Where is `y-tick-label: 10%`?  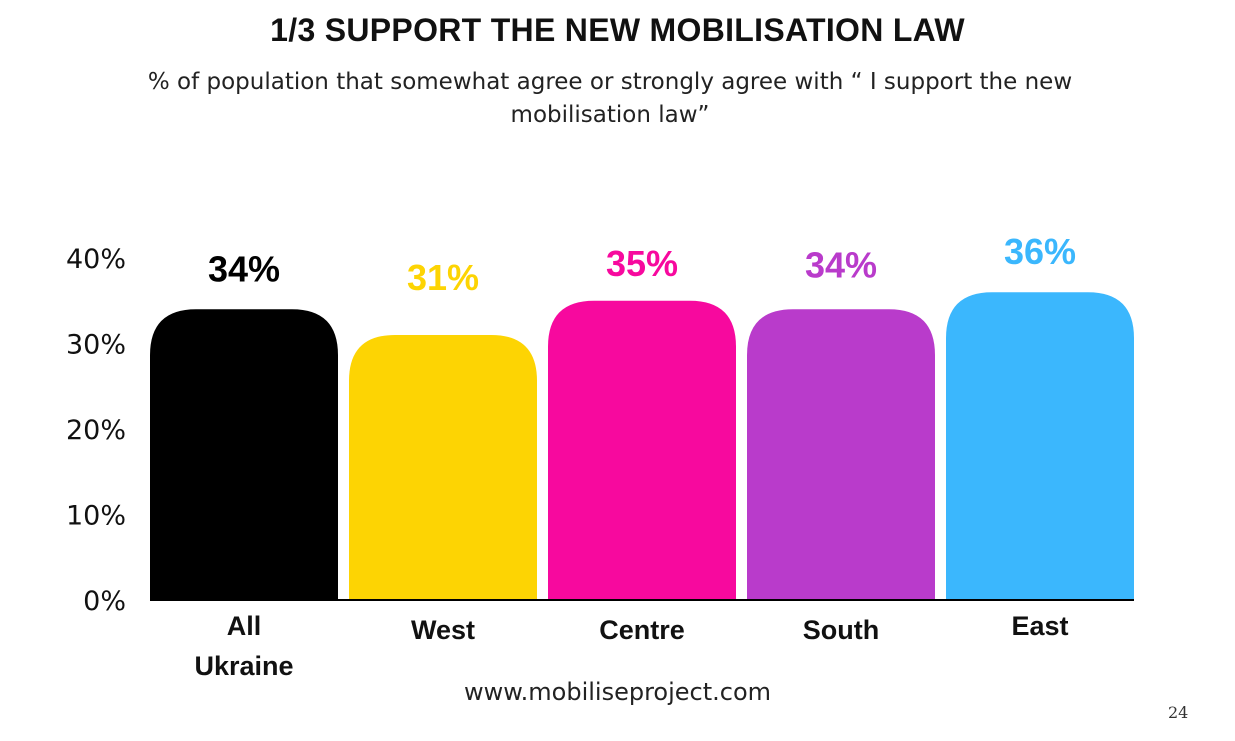 y-tick-label: 10% is located at coordinates (96, 516).